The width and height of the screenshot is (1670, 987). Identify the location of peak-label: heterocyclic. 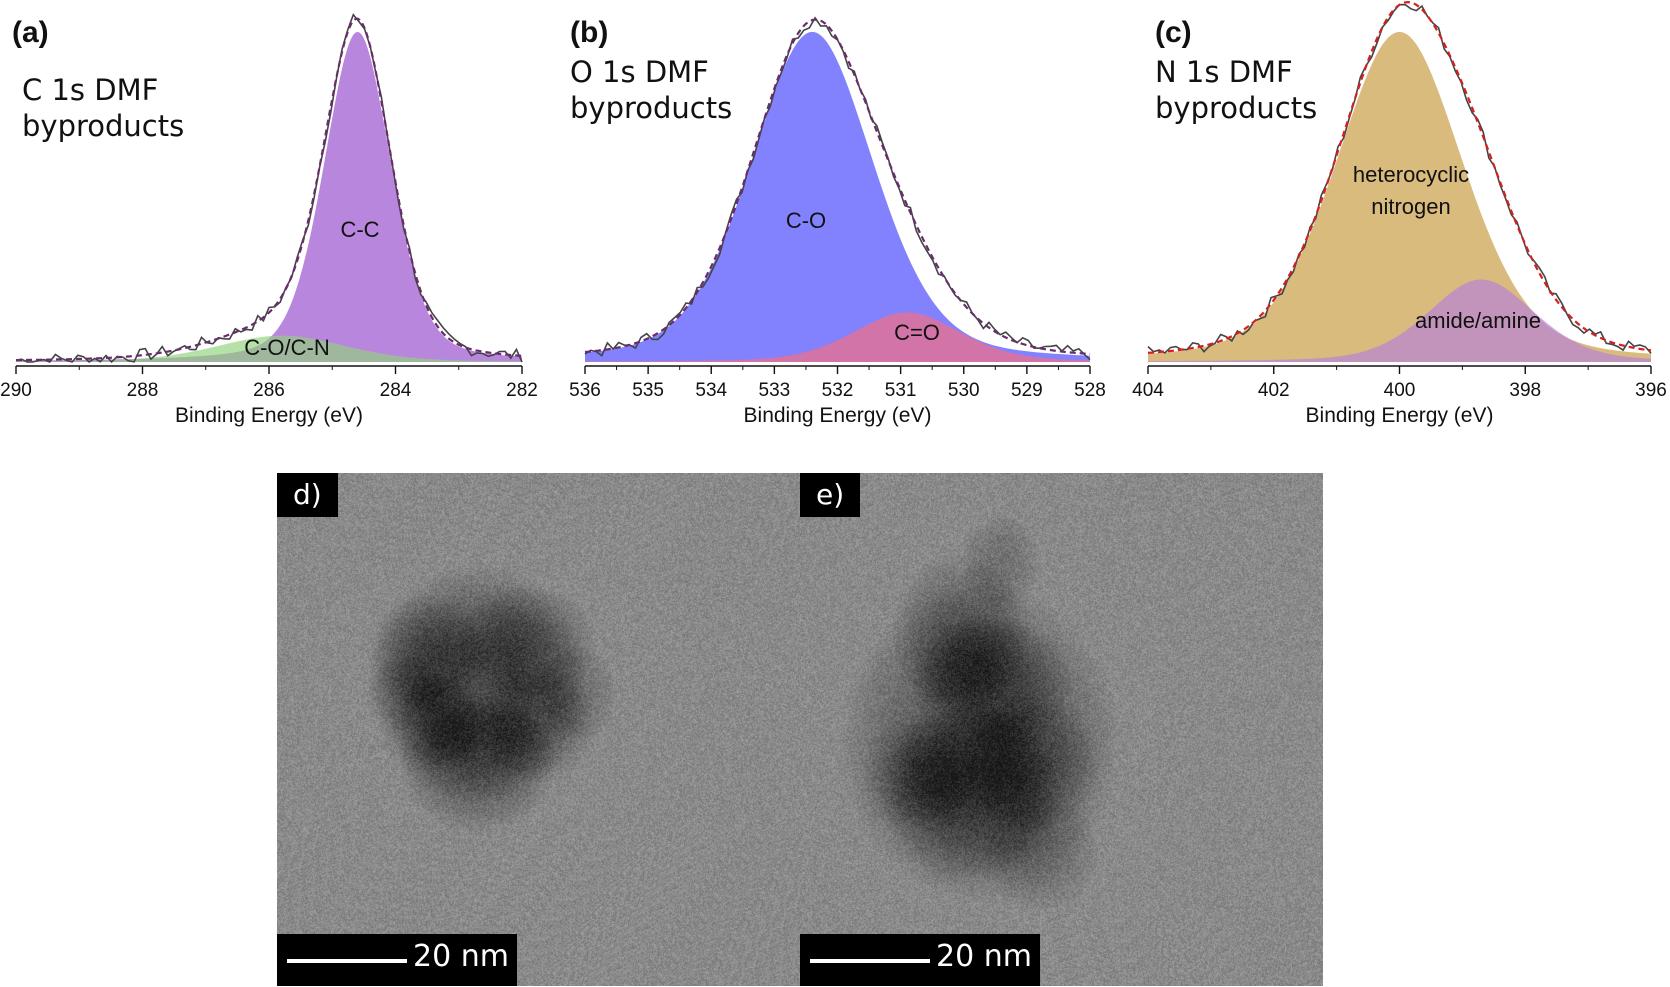
(1411, 174).